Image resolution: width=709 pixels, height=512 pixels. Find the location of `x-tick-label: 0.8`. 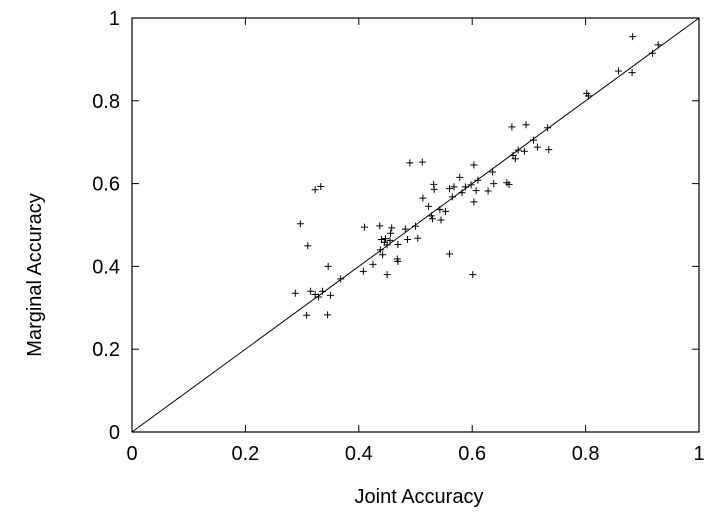

x-tick-label: 0.8 is located at coordinates (586, 454).